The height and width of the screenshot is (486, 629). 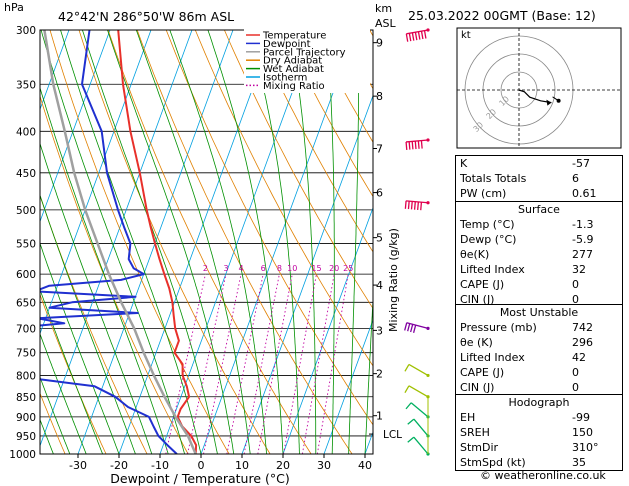 I want to click on pressure-tick-label: 750, so click(x=26, y=354).